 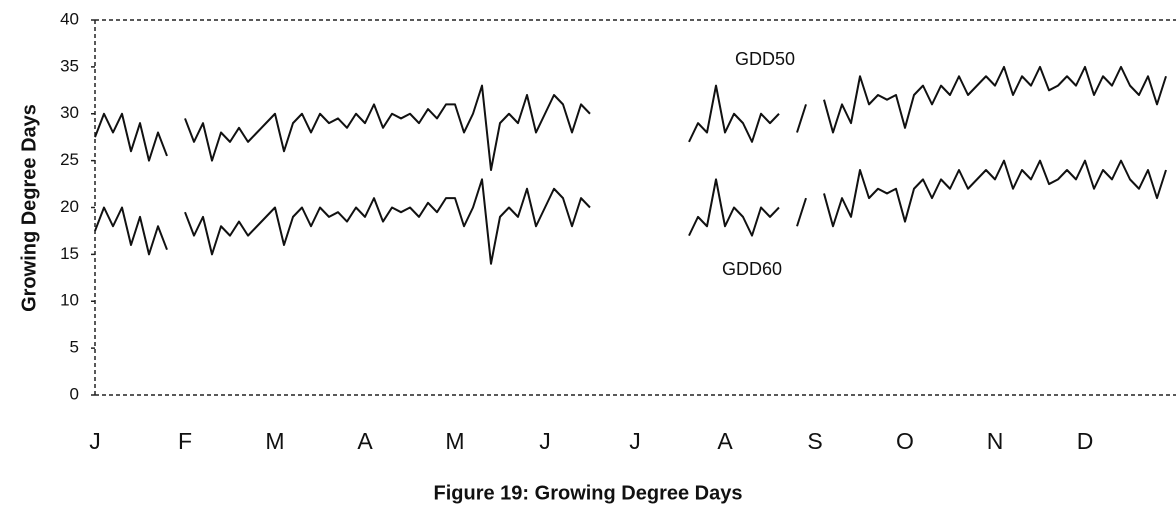 I want to click on x-tick-label: O, so click(x=905, y=441).